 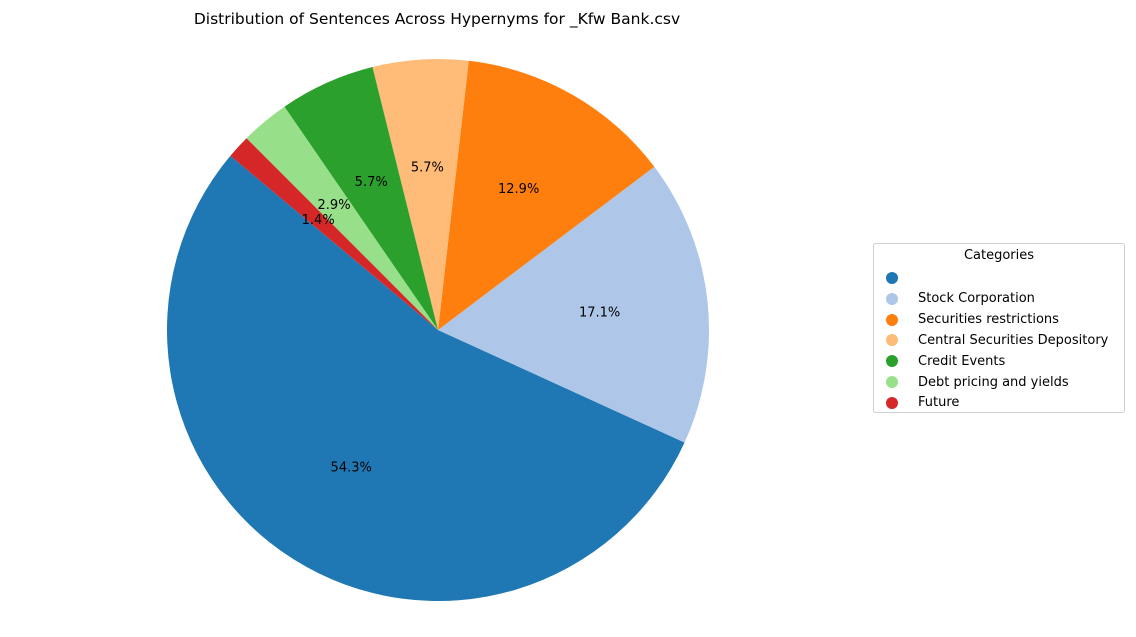 I want to click on slice-percent-label: 17.1%, so click(x=599, y=312).